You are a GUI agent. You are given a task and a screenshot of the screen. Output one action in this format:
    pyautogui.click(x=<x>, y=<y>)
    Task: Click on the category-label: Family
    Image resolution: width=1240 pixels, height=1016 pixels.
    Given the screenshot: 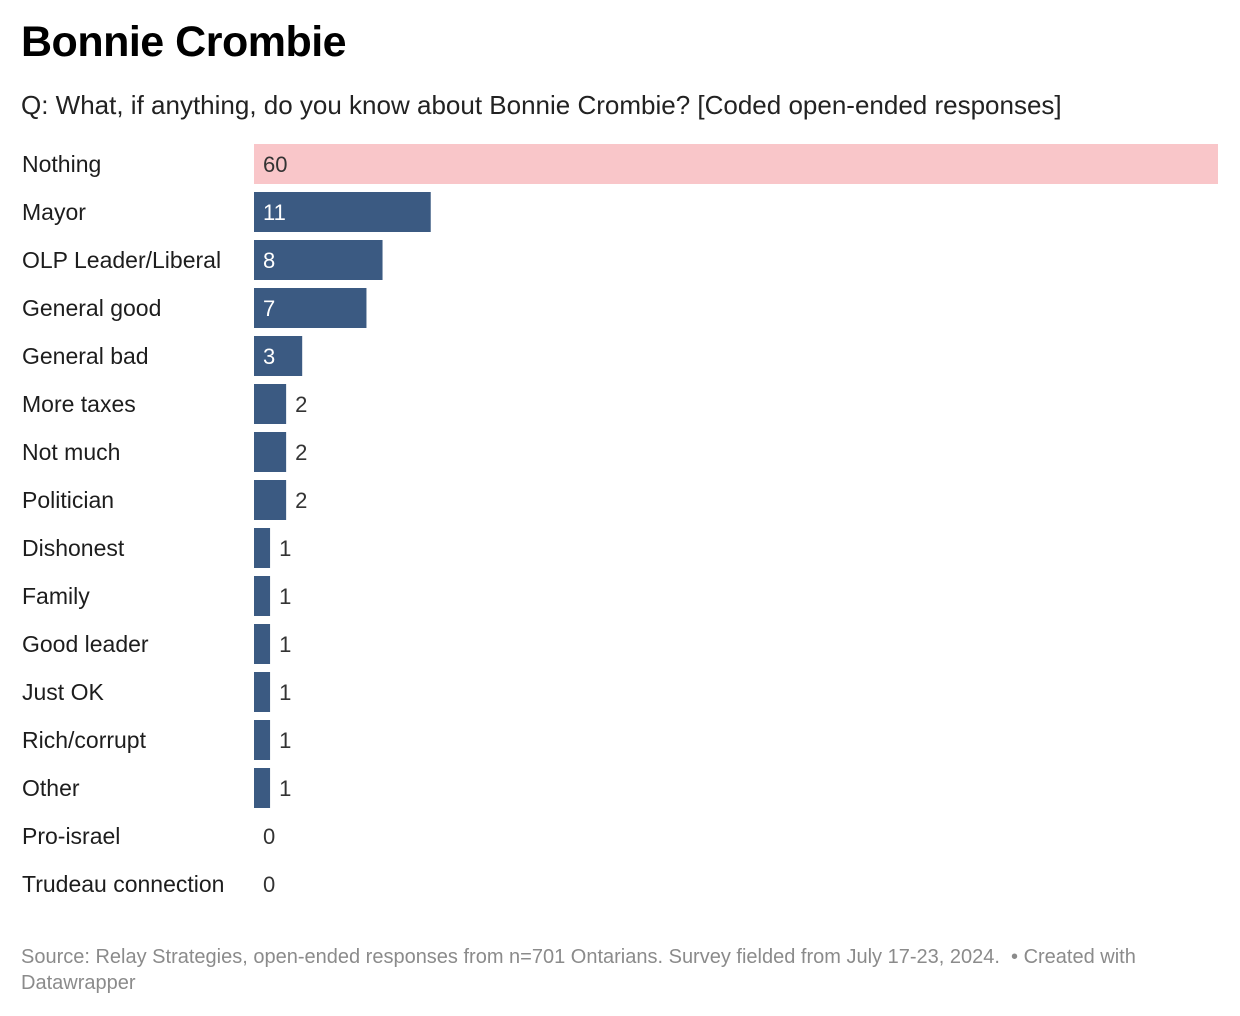 What is the action you would take?
    pyautogui.click(x=56, y=596)
    